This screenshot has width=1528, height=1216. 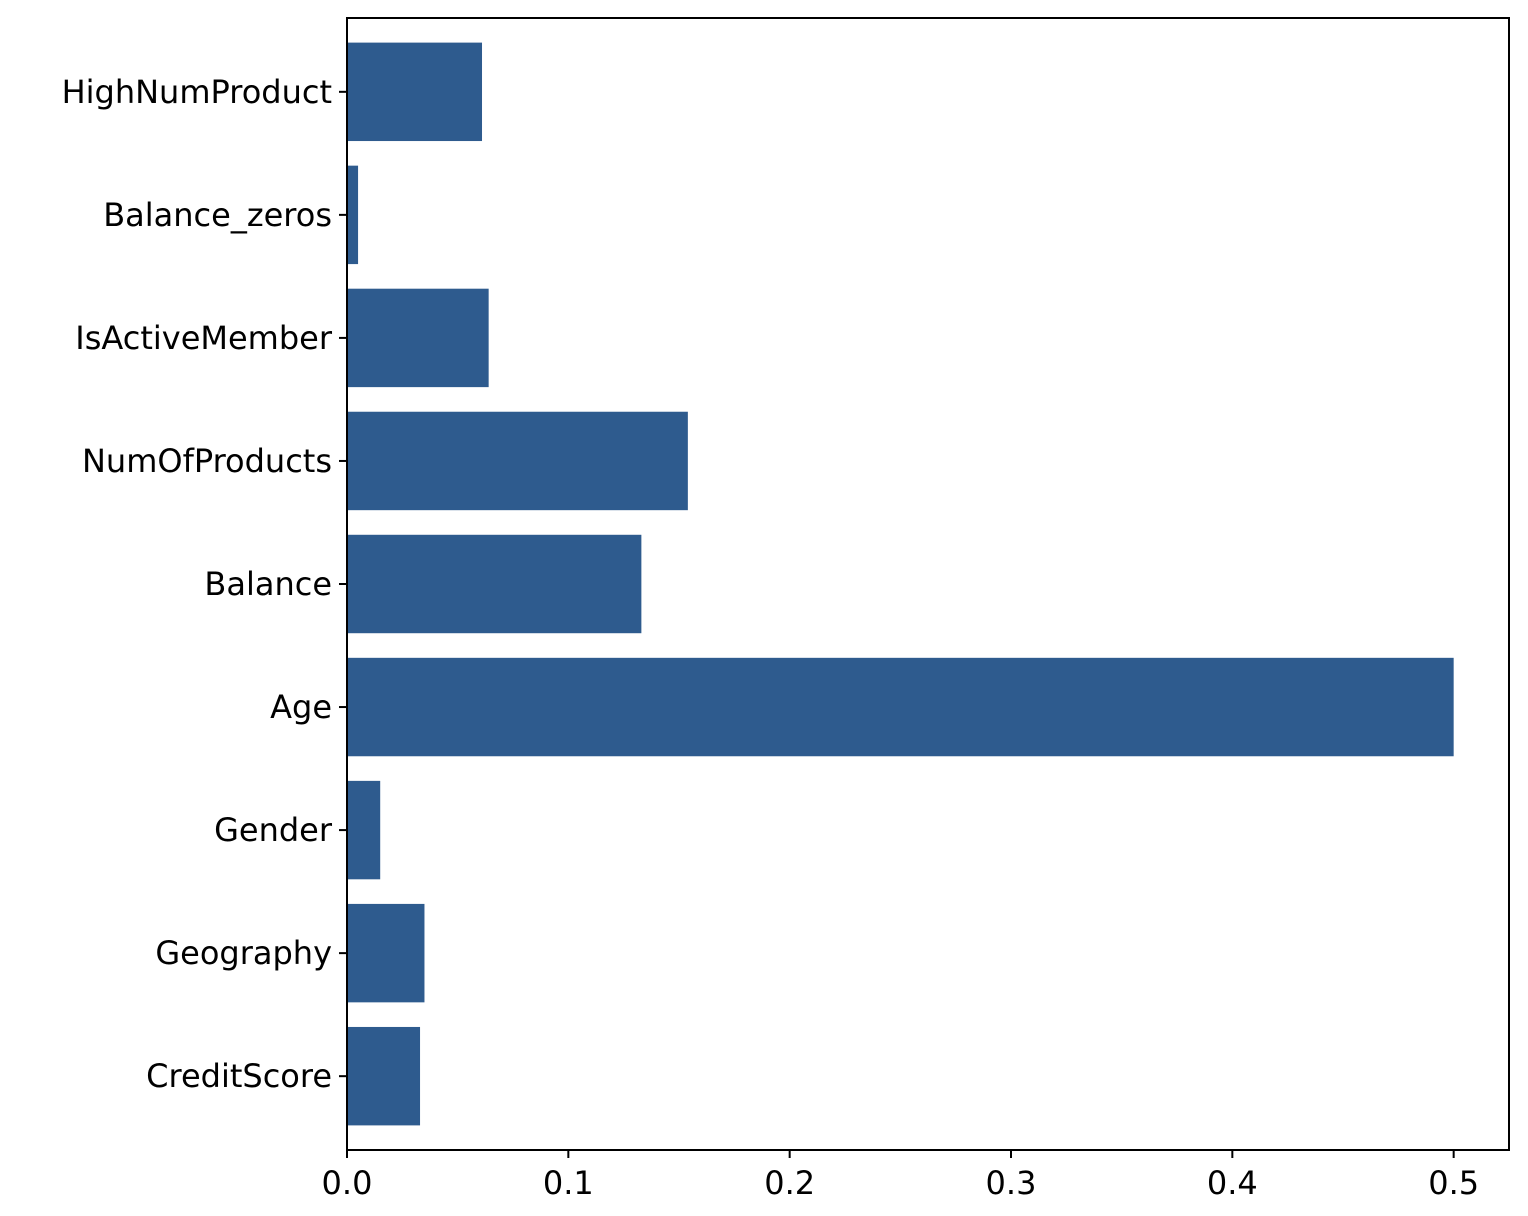 What do you see at coordinates (301, 707) in the screenshot?
I see `y-tick-label-age: Age` at bounding box center [301, 707].